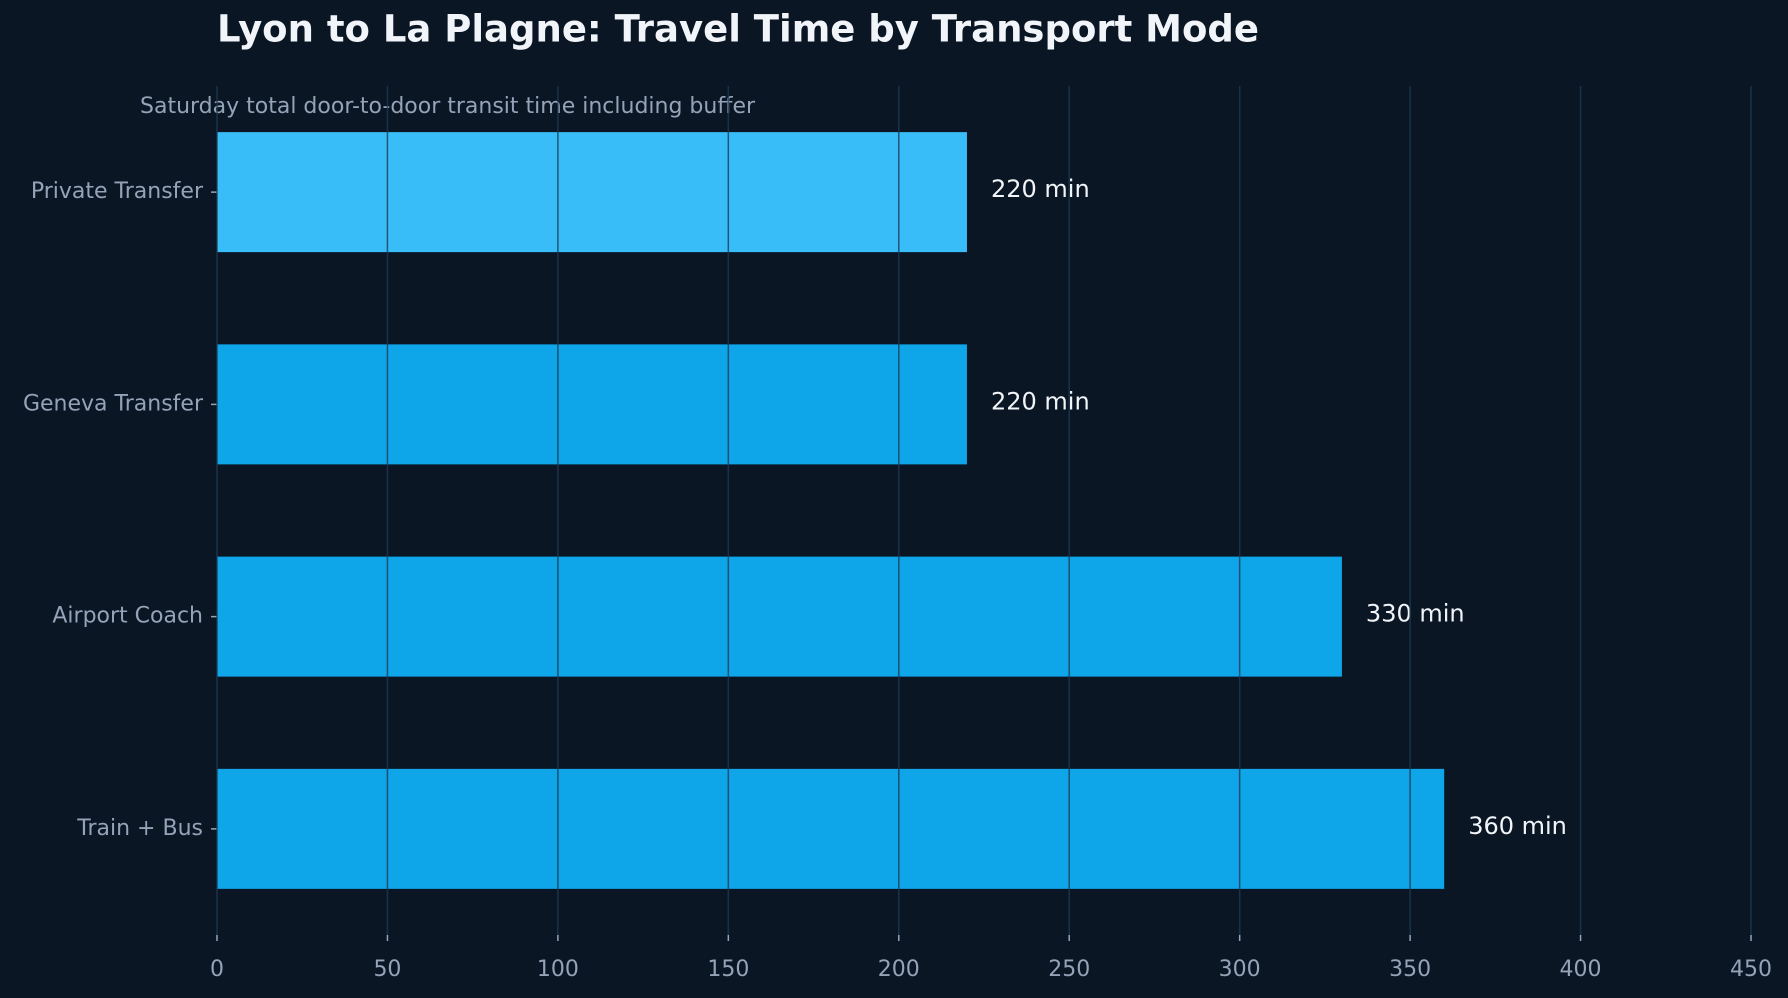 This screenshot has width=1788, height=998. What do you see at coordinates (1517, 826) in the screenshot?
I see `value-label: 360 min` at bounding box center [1517, 826].